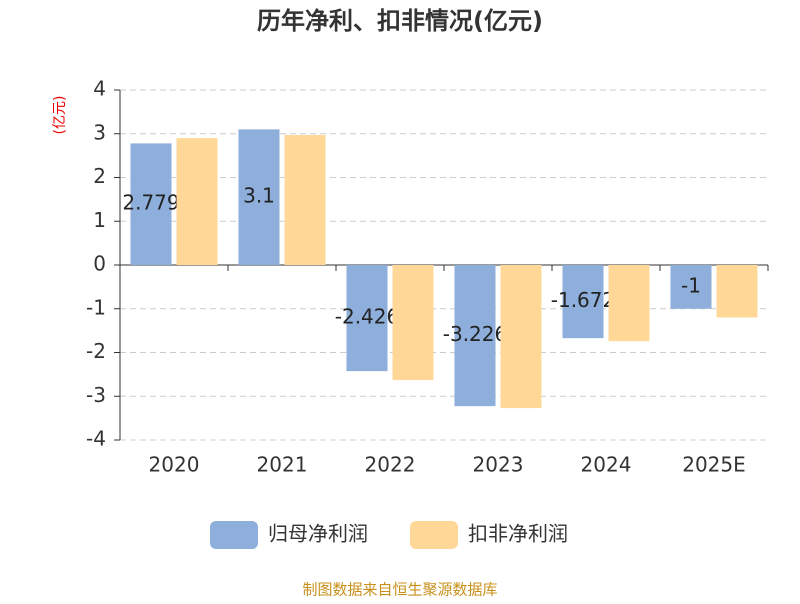 The image size is (800, 604). What do you see at coordinates (96, 395) in the screenshot?
I see `y-tick-label: -3` at bounding box center [96, 395].